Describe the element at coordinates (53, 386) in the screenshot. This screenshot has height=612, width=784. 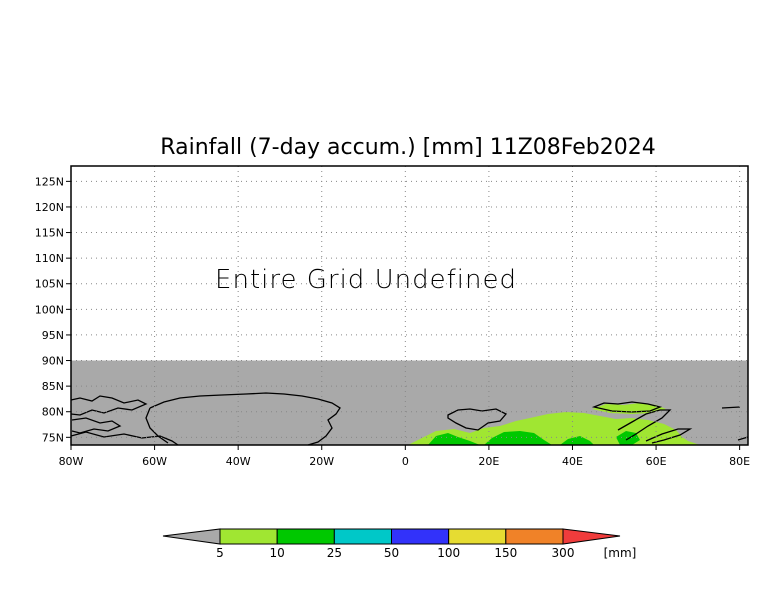
I see `y-tick-label: 85N` at that location.